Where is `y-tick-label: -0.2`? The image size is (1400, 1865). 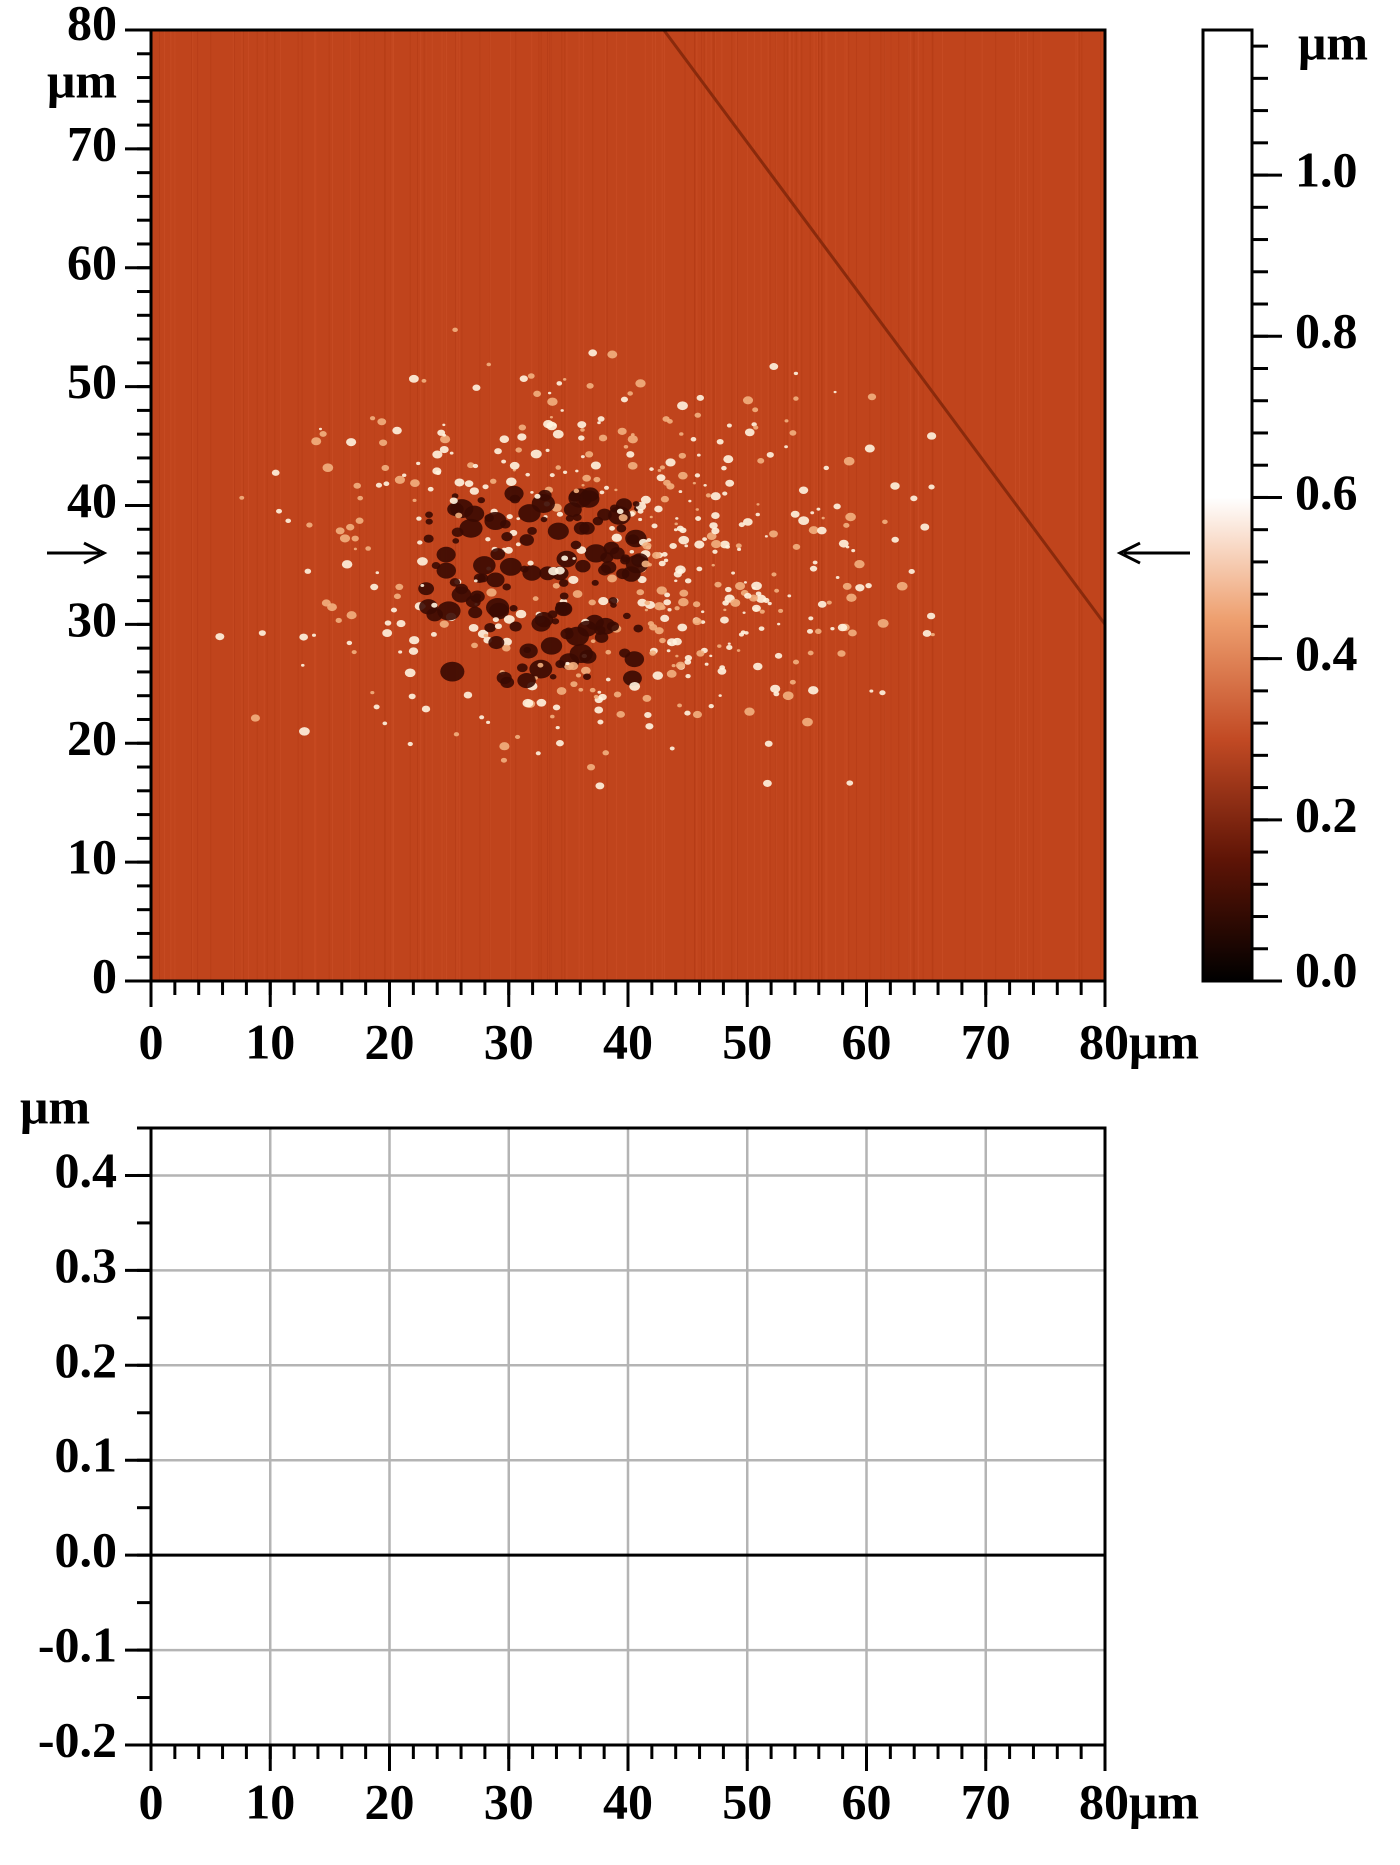 y-tick-label: -0.2 is located at coordinates (77, 1739).